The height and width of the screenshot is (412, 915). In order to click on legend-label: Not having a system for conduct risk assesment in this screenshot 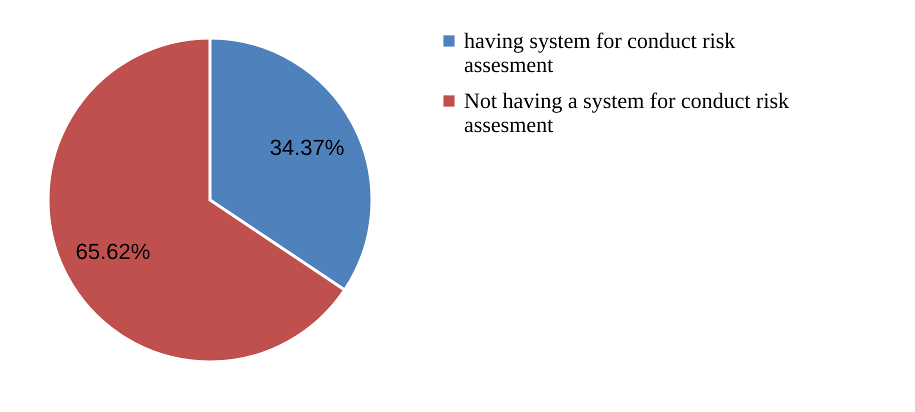, I will do `click(627, 112)`.